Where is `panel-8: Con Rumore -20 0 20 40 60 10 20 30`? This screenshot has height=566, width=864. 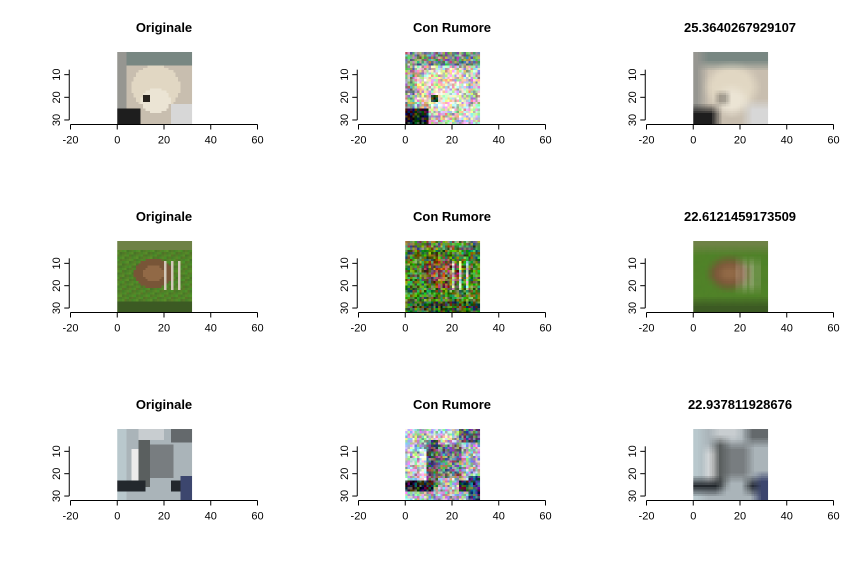
panel-8: Con Rumore -20 0 20 40 60 10 20 30 is located at coordinates (445, 460).